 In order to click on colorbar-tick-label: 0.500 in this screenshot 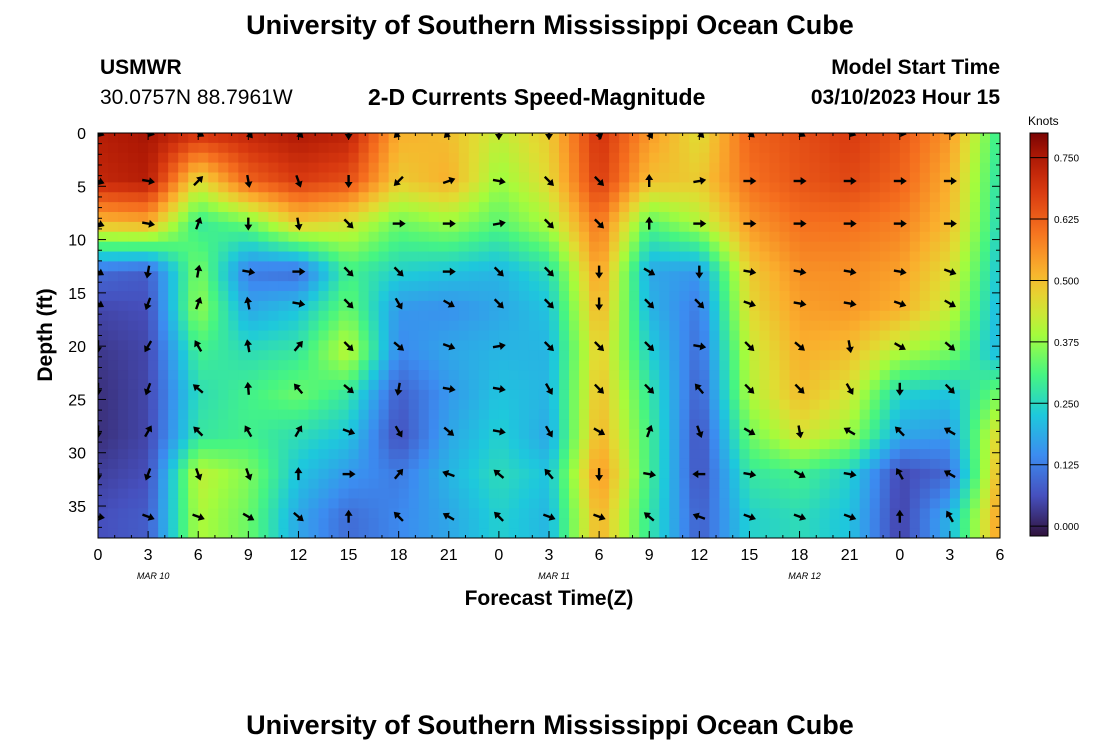, I will do `click(1066, 281)`.